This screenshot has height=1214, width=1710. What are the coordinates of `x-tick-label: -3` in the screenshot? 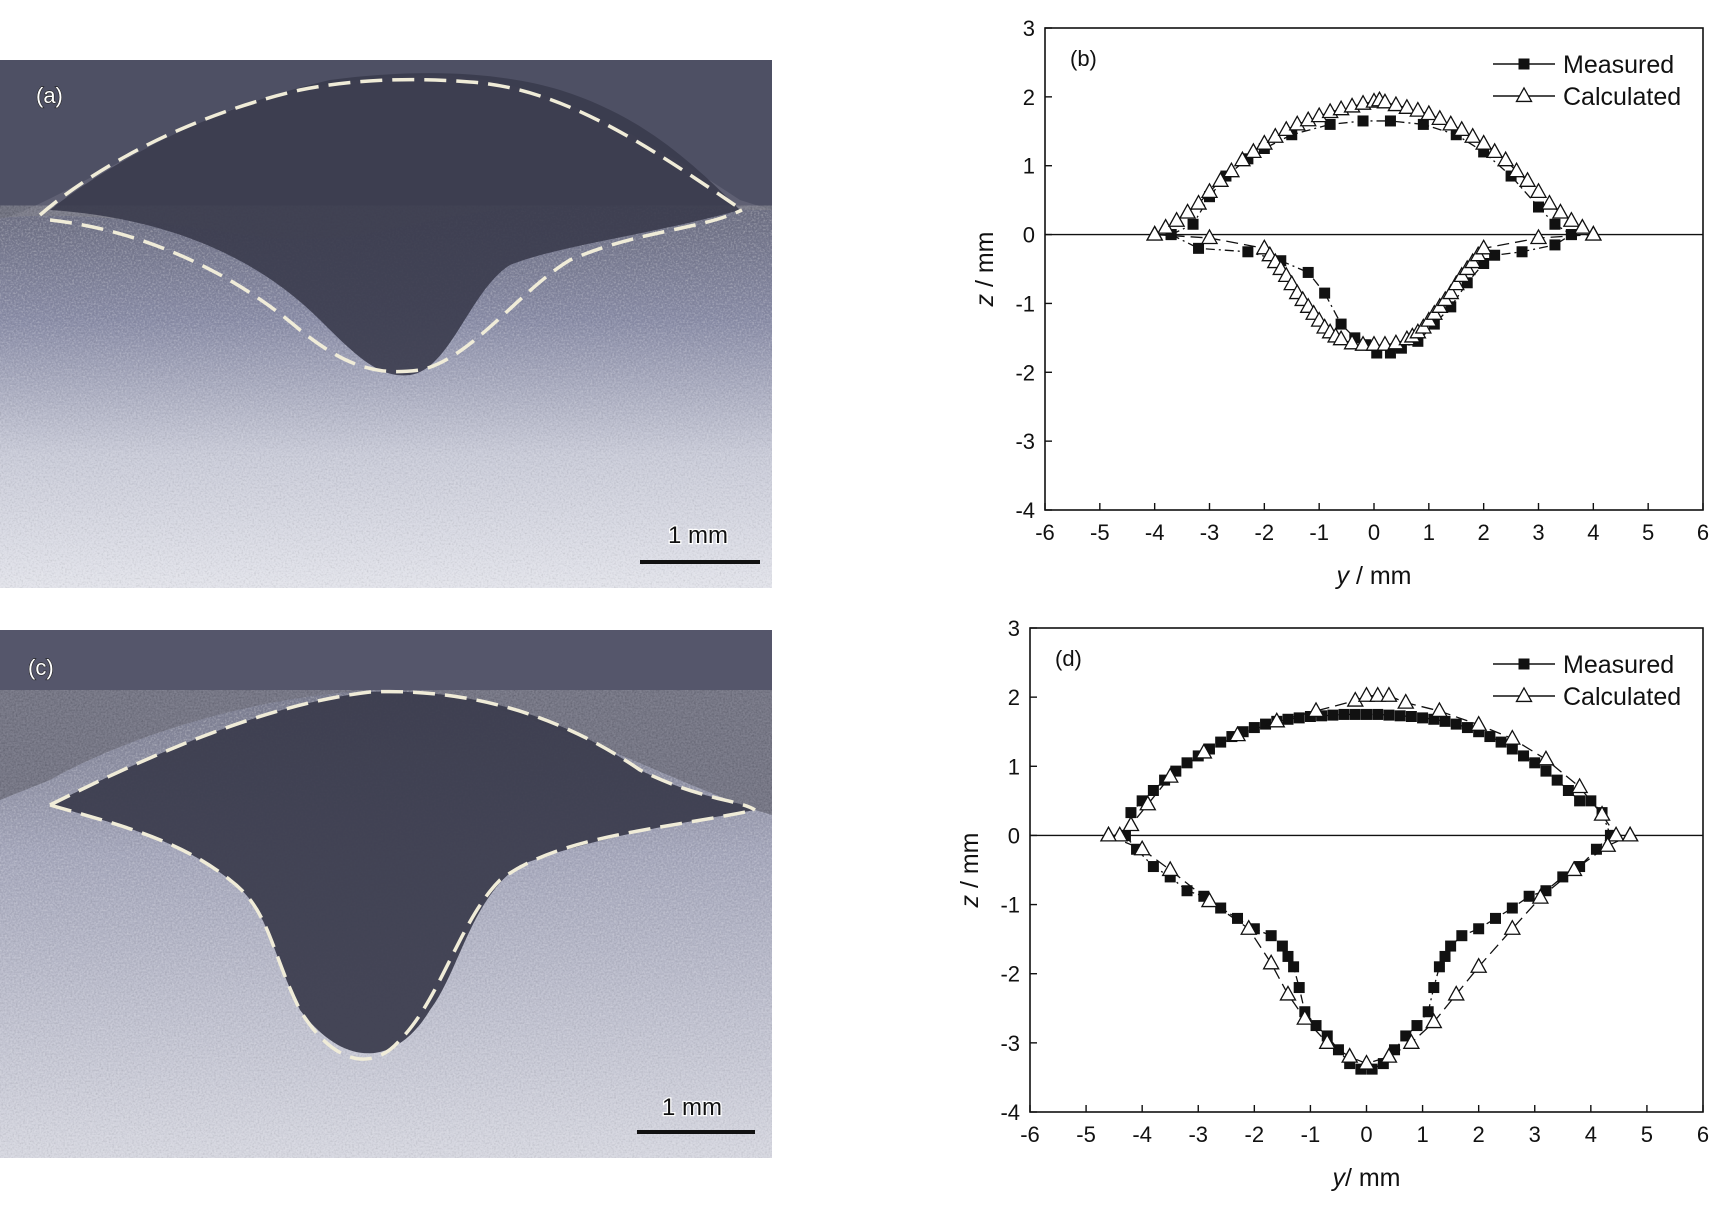 It's located at (1210, 532).